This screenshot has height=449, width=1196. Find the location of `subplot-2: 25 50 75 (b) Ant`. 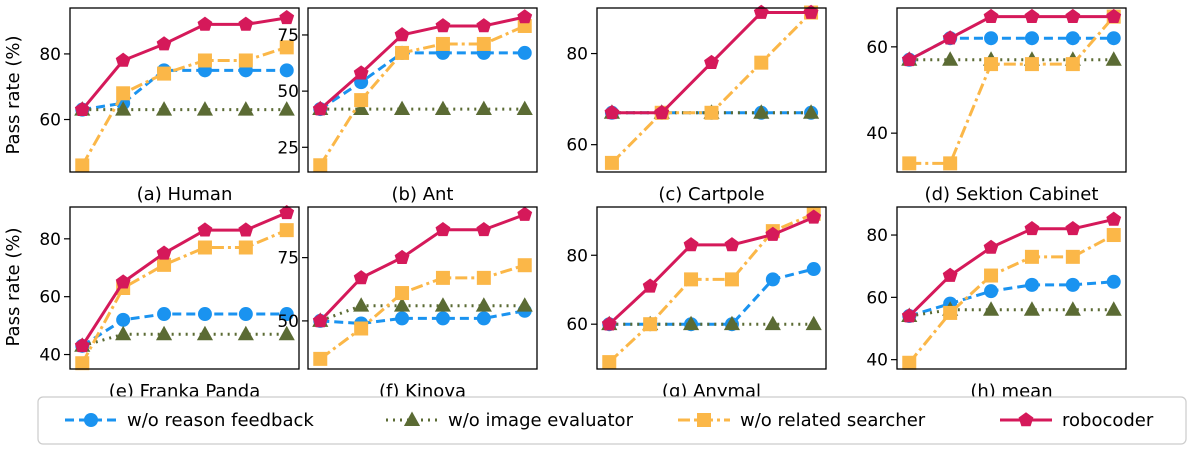

subplot-2: 25 50 75 (b) Ant is located at coordinates (407, 106).